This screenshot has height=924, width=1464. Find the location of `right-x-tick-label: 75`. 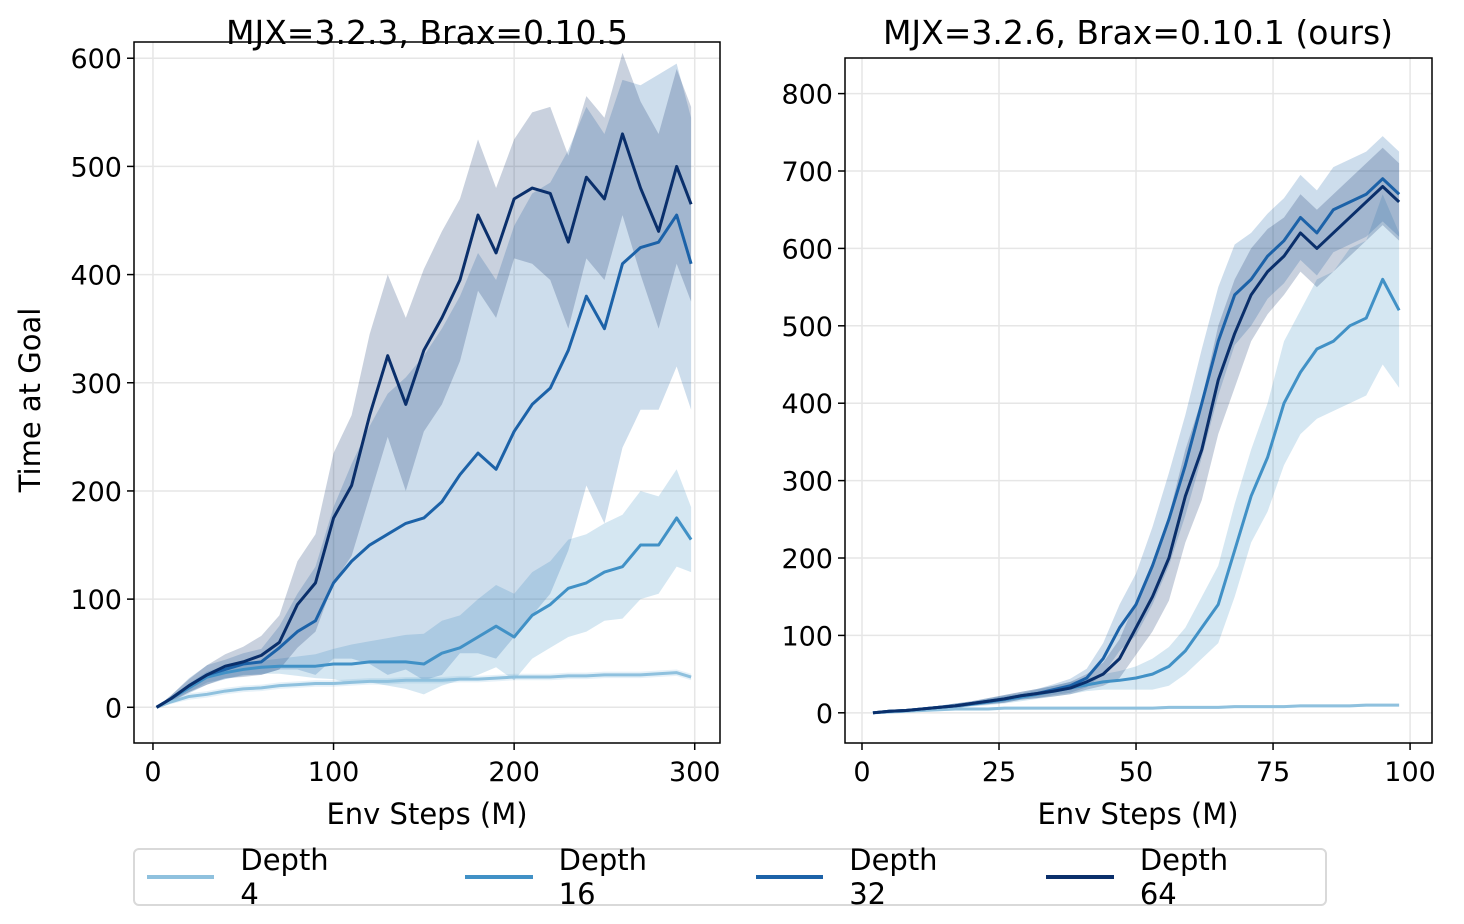

right-x-tick-label: 75 is located at coordinates (1273, 772).